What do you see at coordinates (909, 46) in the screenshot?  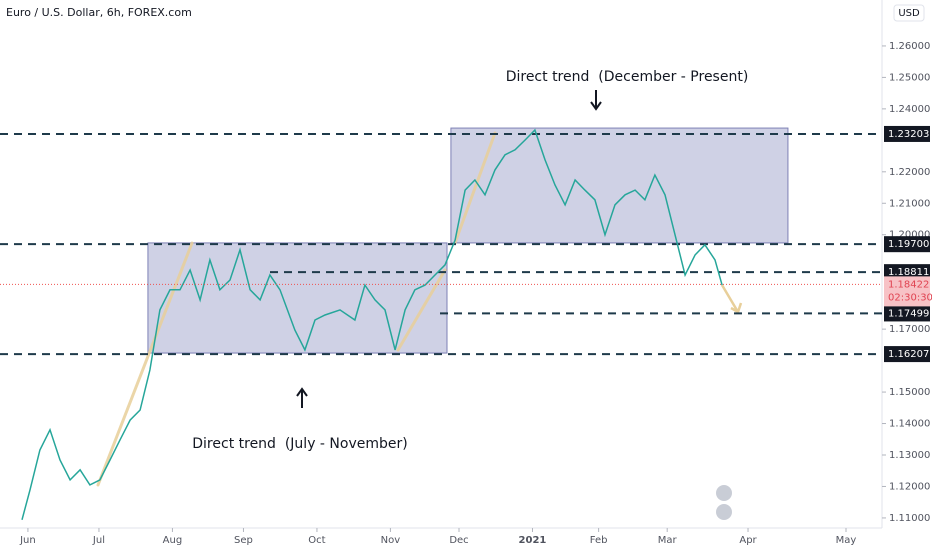 I see `y-tick-label: 1.26000` at bounding box center [909, 46].